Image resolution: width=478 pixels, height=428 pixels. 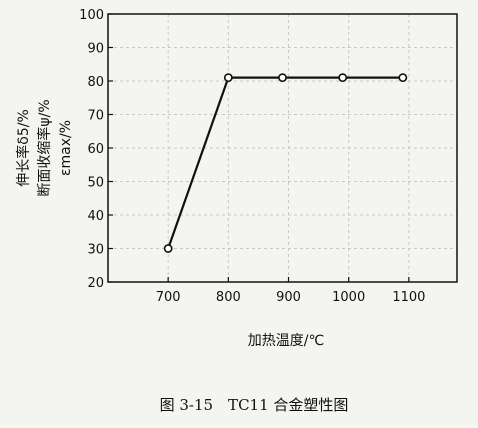 What do you see at coordinates (95, 49) in the screenshot?
I see `y-tick-label-7: 90` at bounding box center [95, 49].